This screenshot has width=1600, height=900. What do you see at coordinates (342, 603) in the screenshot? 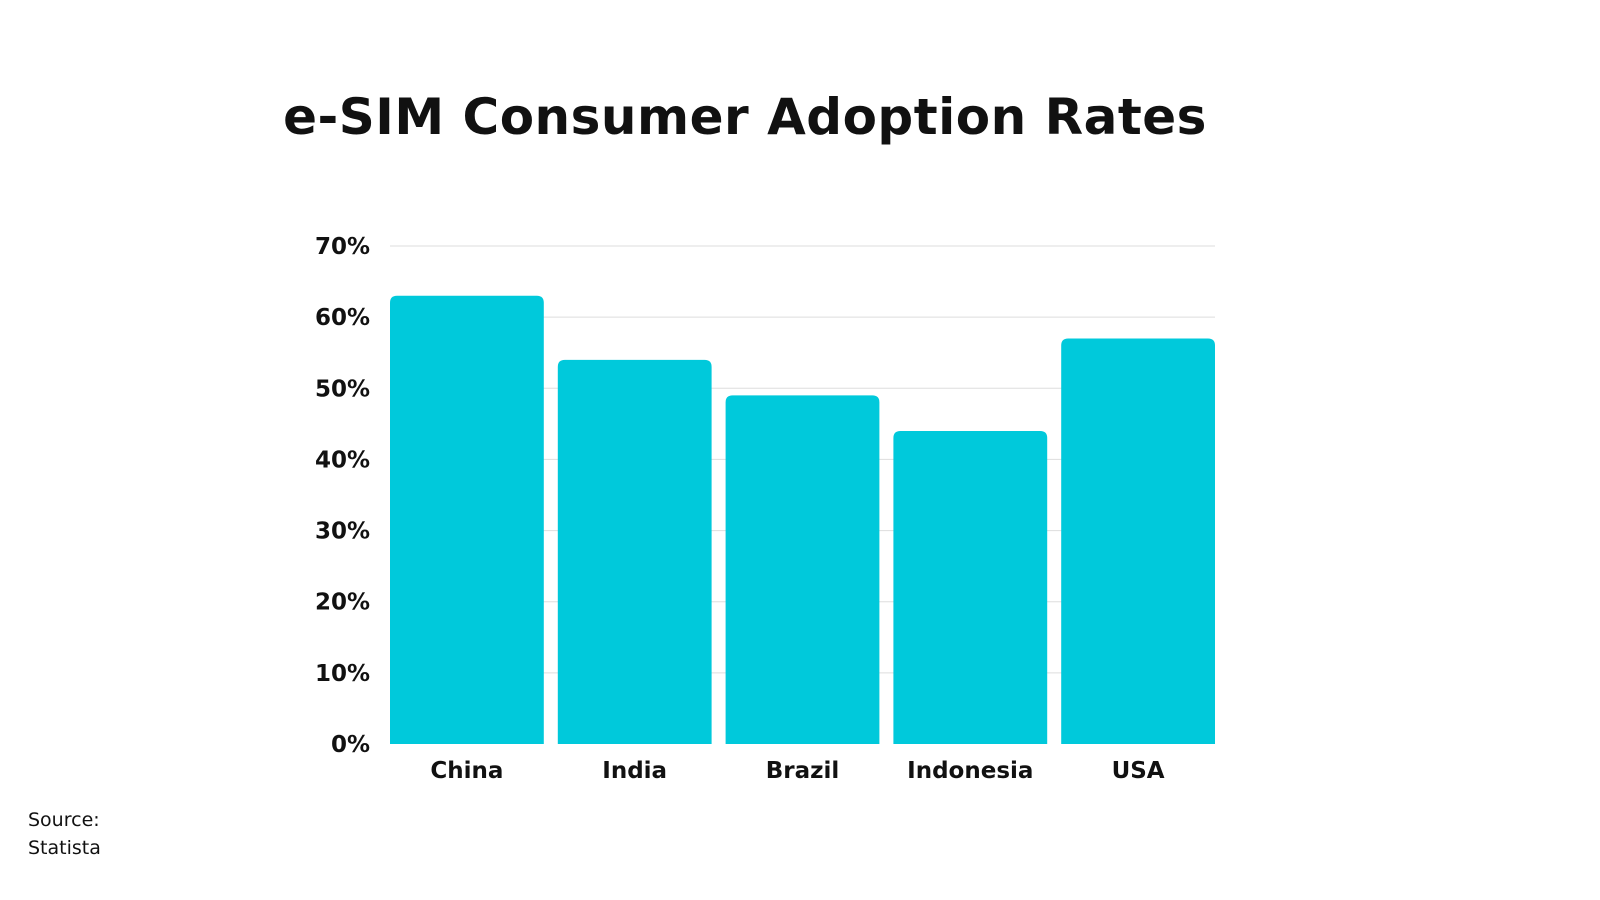
I see `y-tick-label-20: 20%` at bounding box center [342, 603].